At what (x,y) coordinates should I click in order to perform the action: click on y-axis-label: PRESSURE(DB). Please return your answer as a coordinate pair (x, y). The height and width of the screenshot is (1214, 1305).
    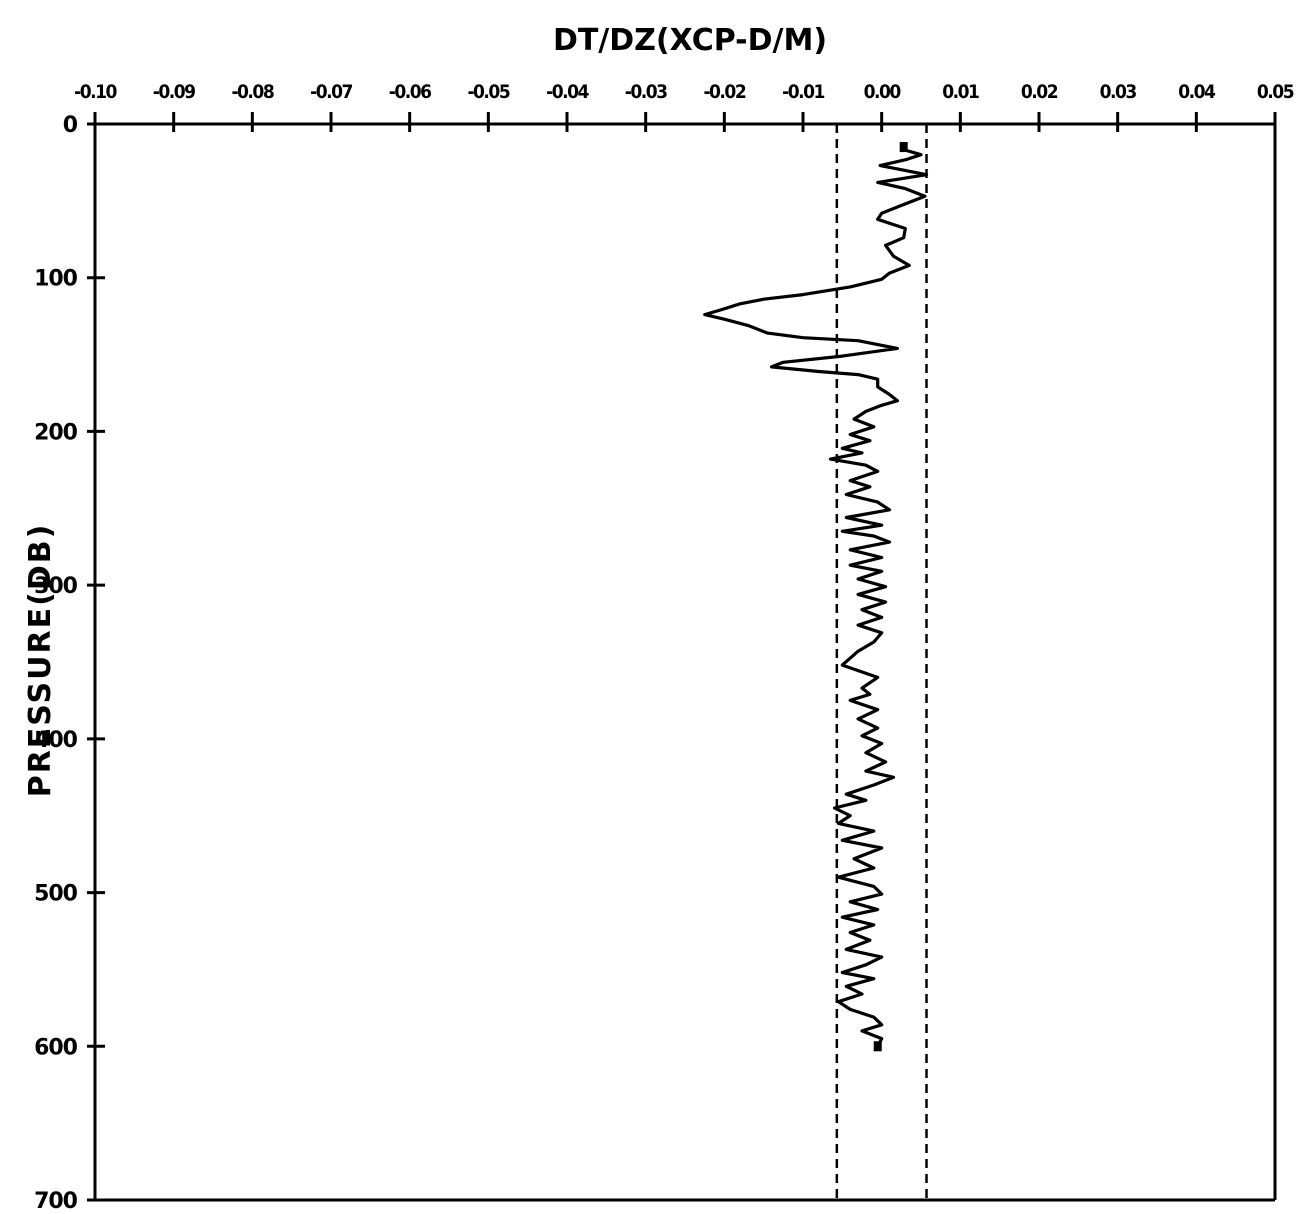
    Looking at the image, I should click on (40, 660).